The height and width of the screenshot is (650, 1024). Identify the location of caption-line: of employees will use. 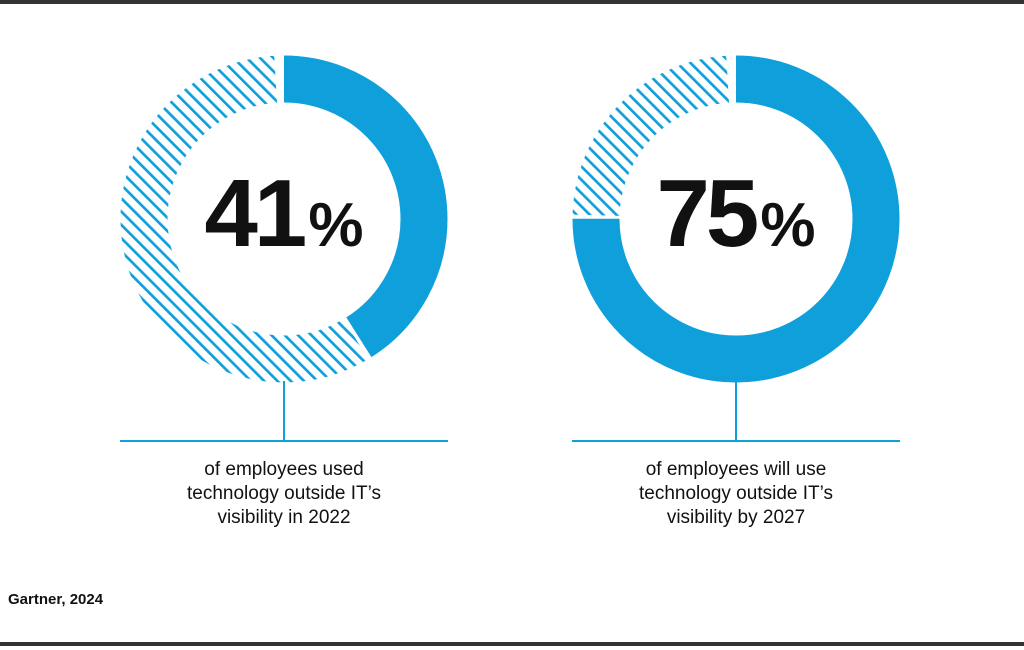
(736, 469).